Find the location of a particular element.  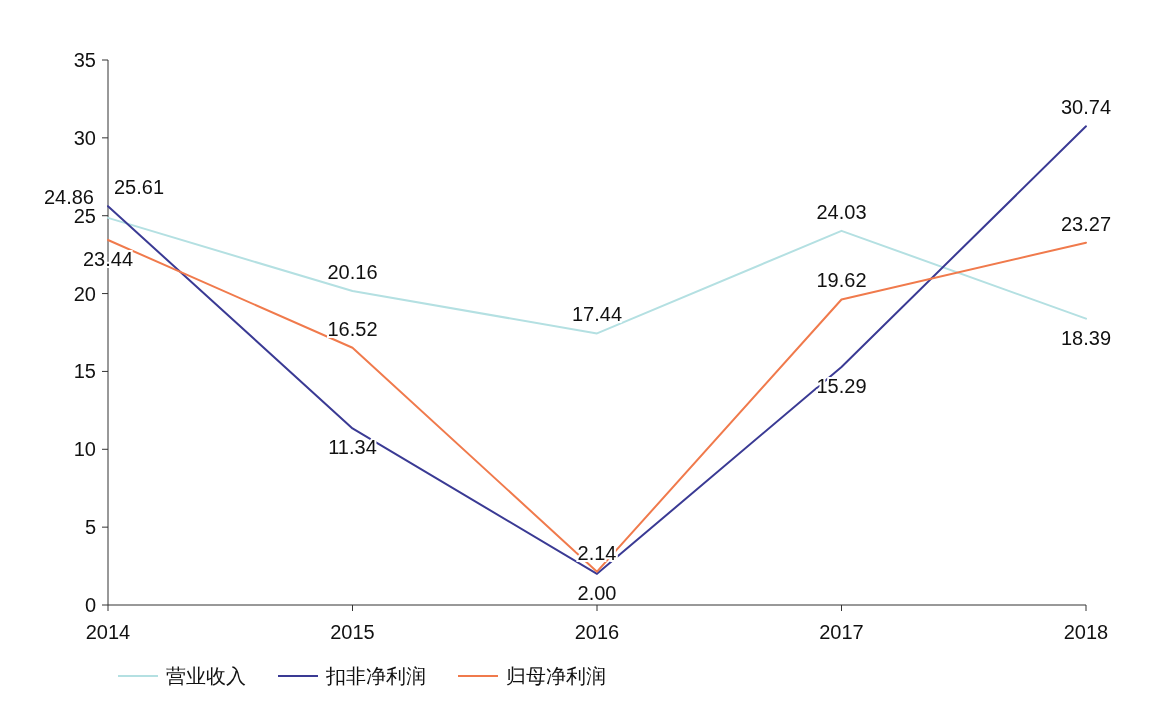

legend-label: 扣非净利润 is located at coordinates (375, 676).